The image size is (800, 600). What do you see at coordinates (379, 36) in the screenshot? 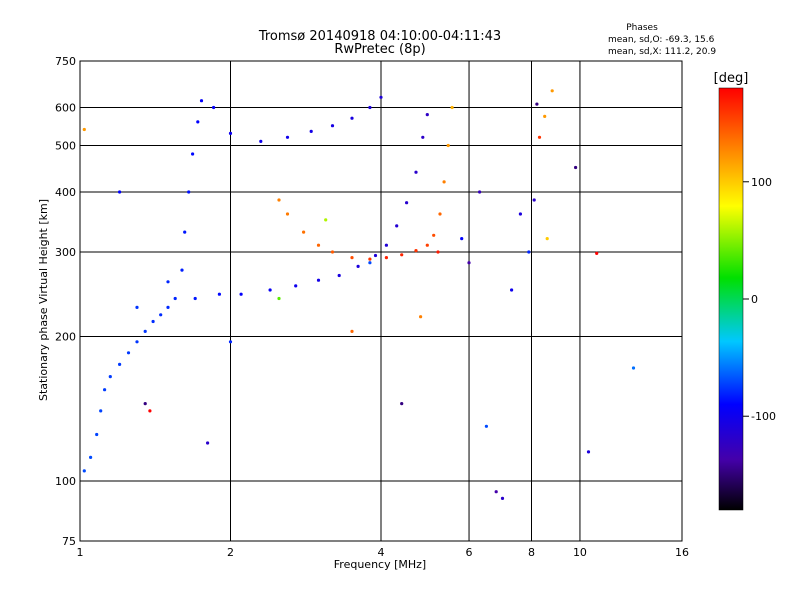
I see `chart-title: Tromsø 20140918 04:10:00-04:11:43` at bounding box center [379, 36].